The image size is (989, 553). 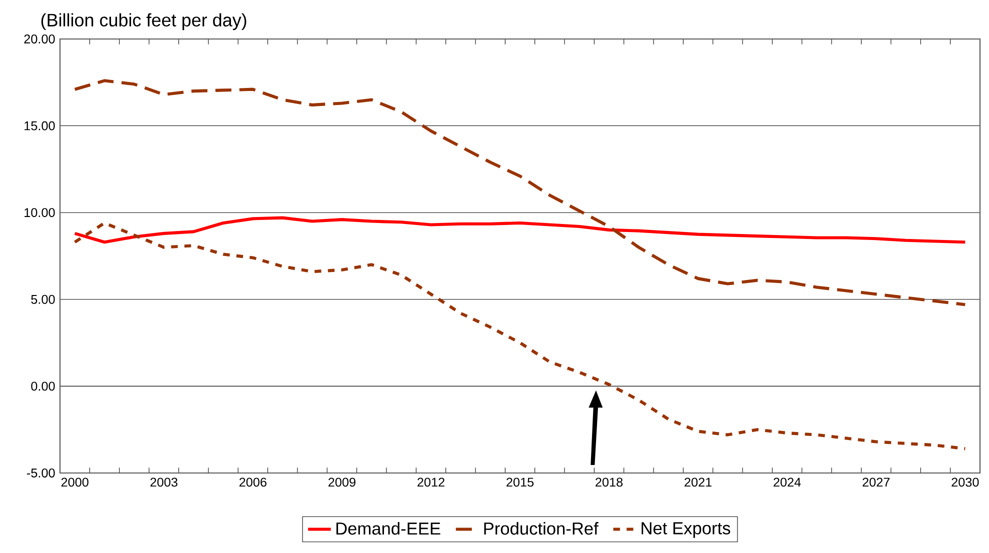 I want to click on x-tick-label: 2012, so click(x=431, y=482).